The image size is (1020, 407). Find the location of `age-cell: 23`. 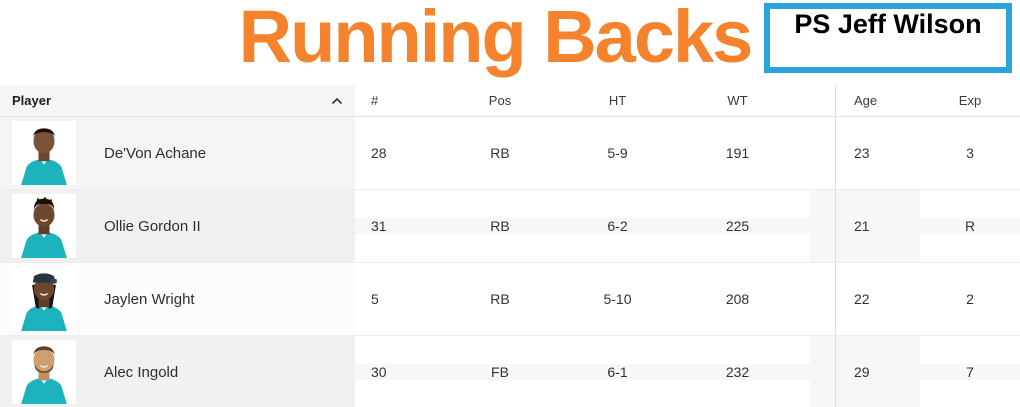

age-cell: 23 is located at coordinates (877, 153).